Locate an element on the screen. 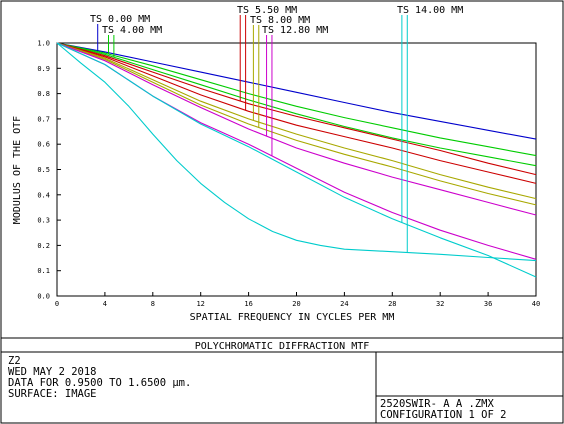  field-label: TS 14.00 MM is located at coordinates (430, 10).